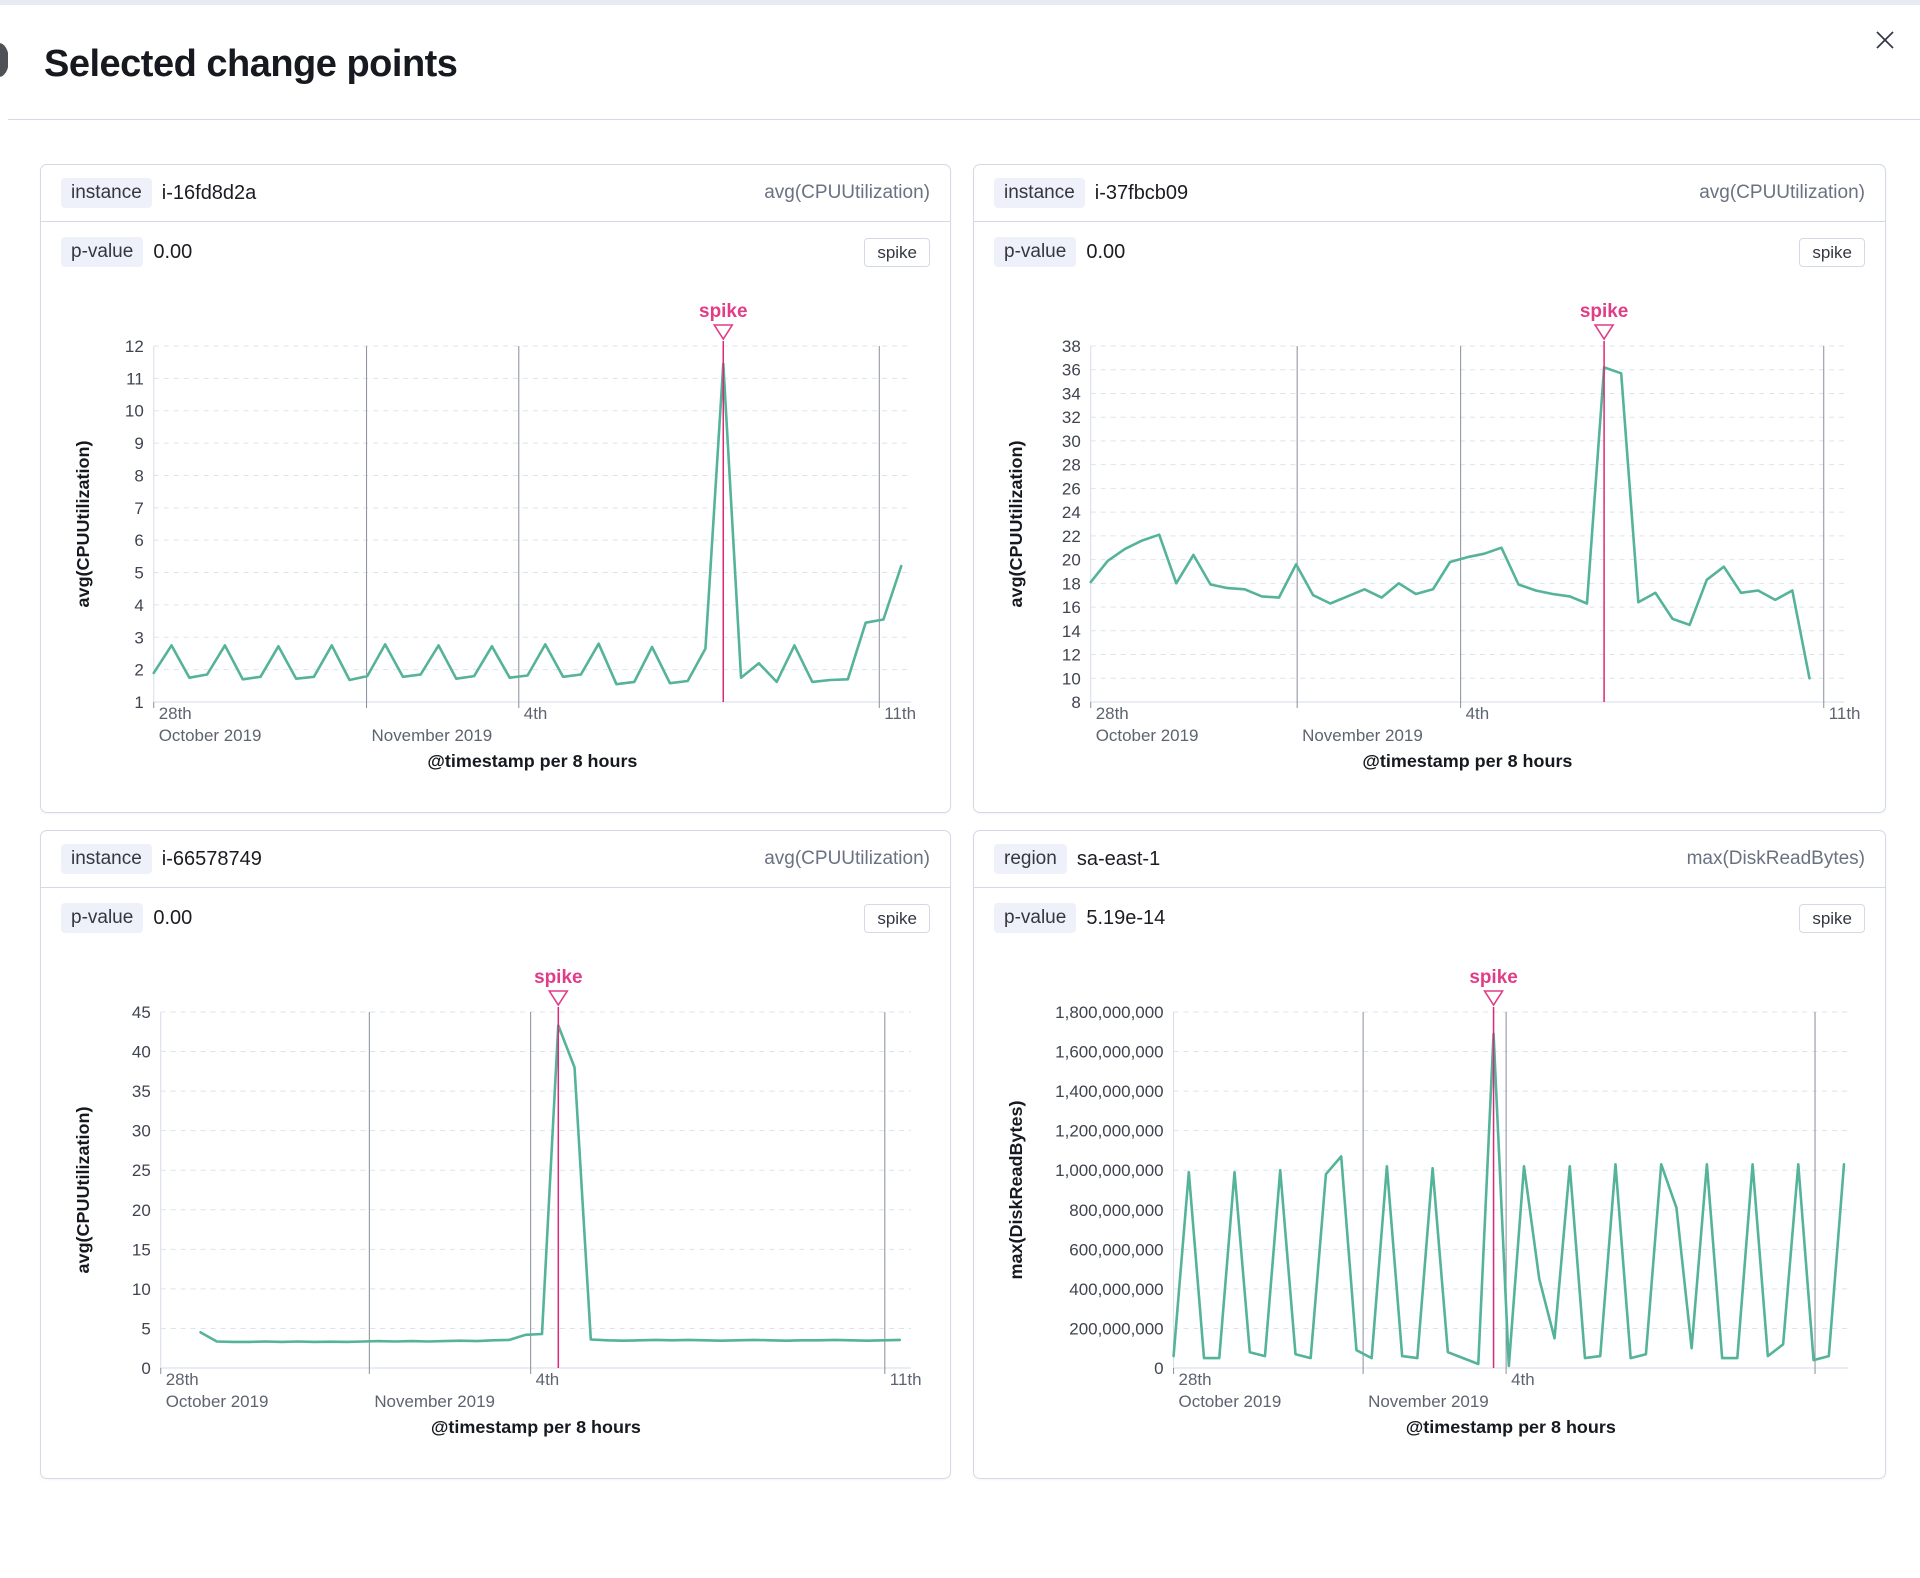 This screenshot has height=1578, width=1920. Describe the element at coordinates (141, 1091) in the screenshot. I see `y-tick-label: 35` at that location.